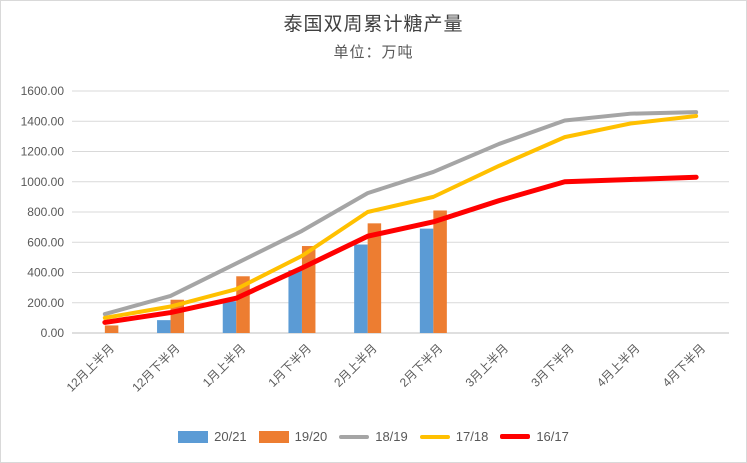  Describe the element at coordinates (311, 436) in the screenshot. I see `legend-label: 19/20` at that location.